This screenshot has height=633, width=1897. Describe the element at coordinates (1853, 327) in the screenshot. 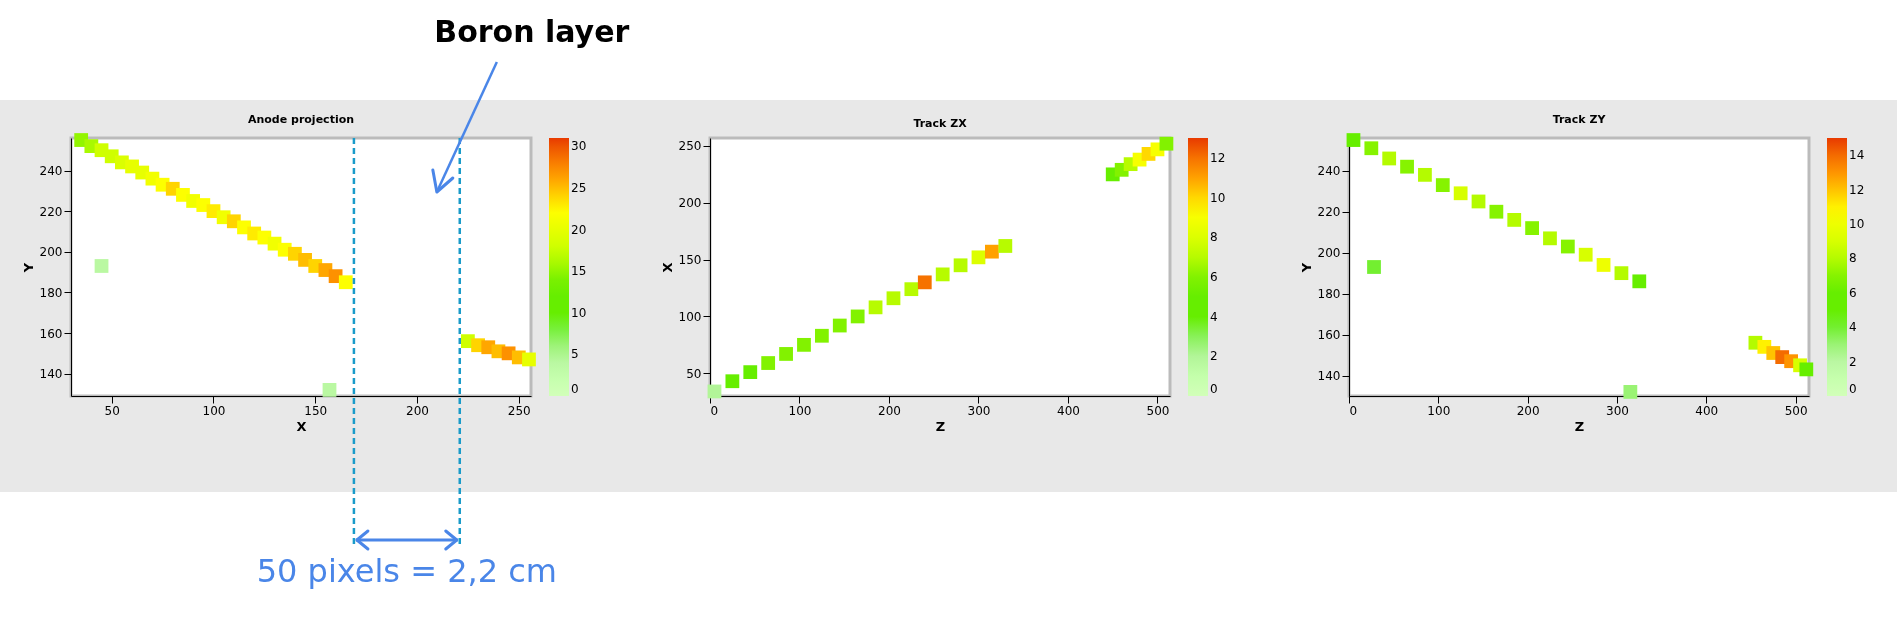

I see `color-bar-label: 4` at that location.